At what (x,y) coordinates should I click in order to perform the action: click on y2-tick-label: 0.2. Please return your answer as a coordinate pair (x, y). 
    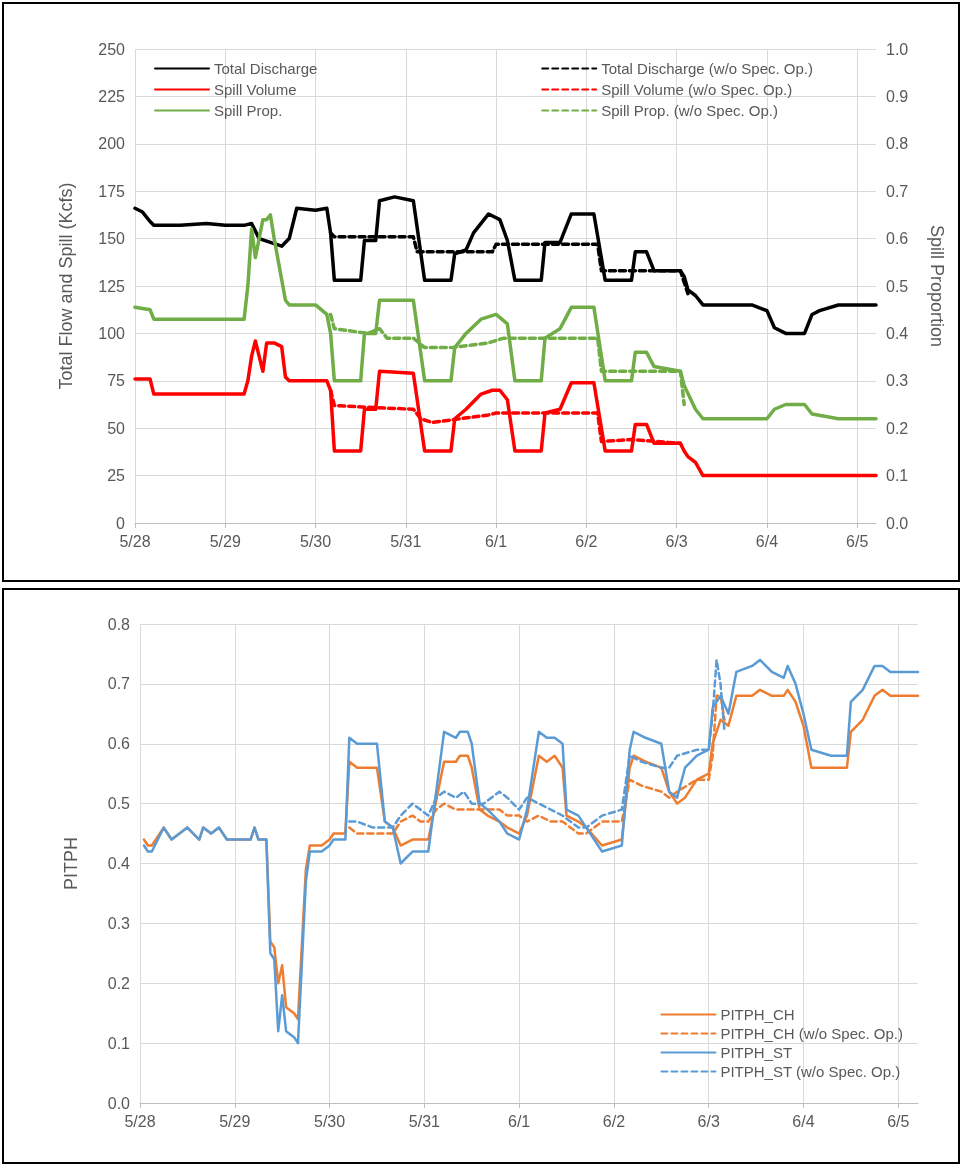
    Looking at the image, I should click on (897, 428).